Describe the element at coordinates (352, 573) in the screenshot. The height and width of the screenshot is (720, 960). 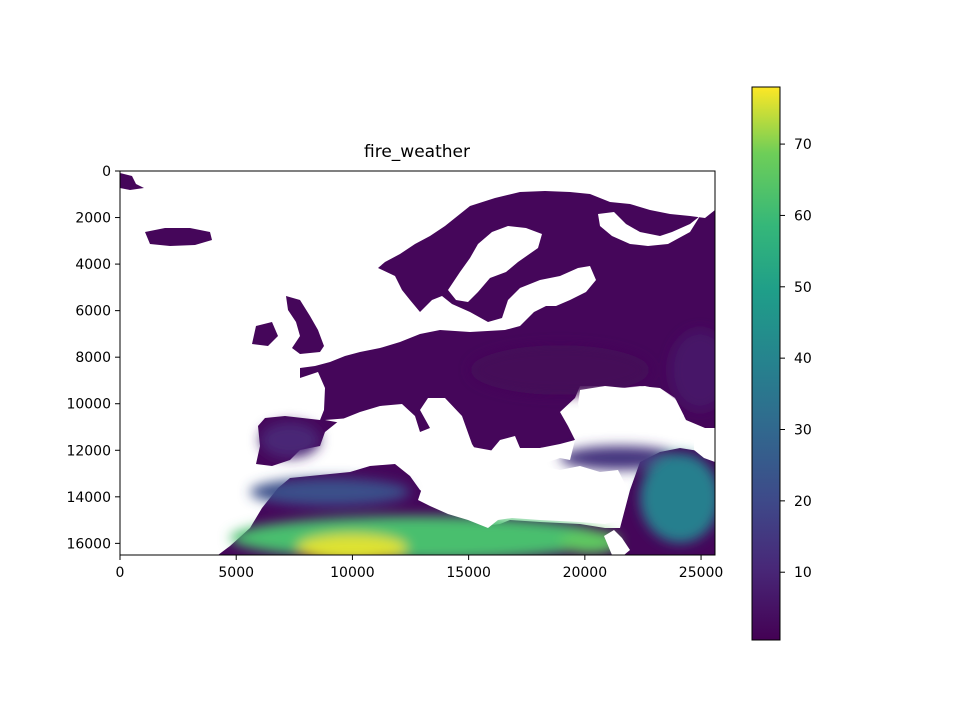
I see `x-tick-label: 10000` at that location.